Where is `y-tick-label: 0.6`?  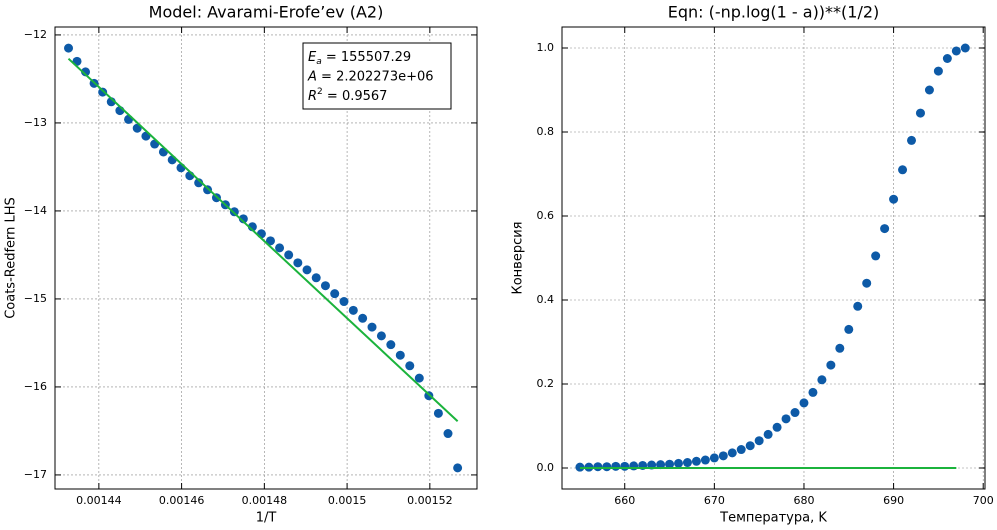 y-tick-label: 0.6 is located at coordinates (546, 215).